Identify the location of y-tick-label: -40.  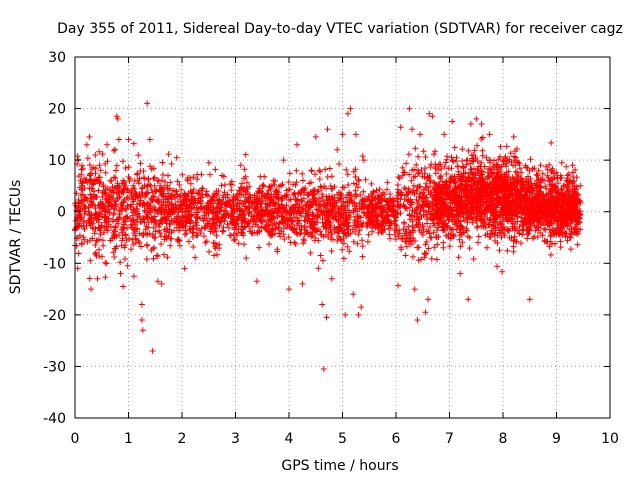
(54, 419).